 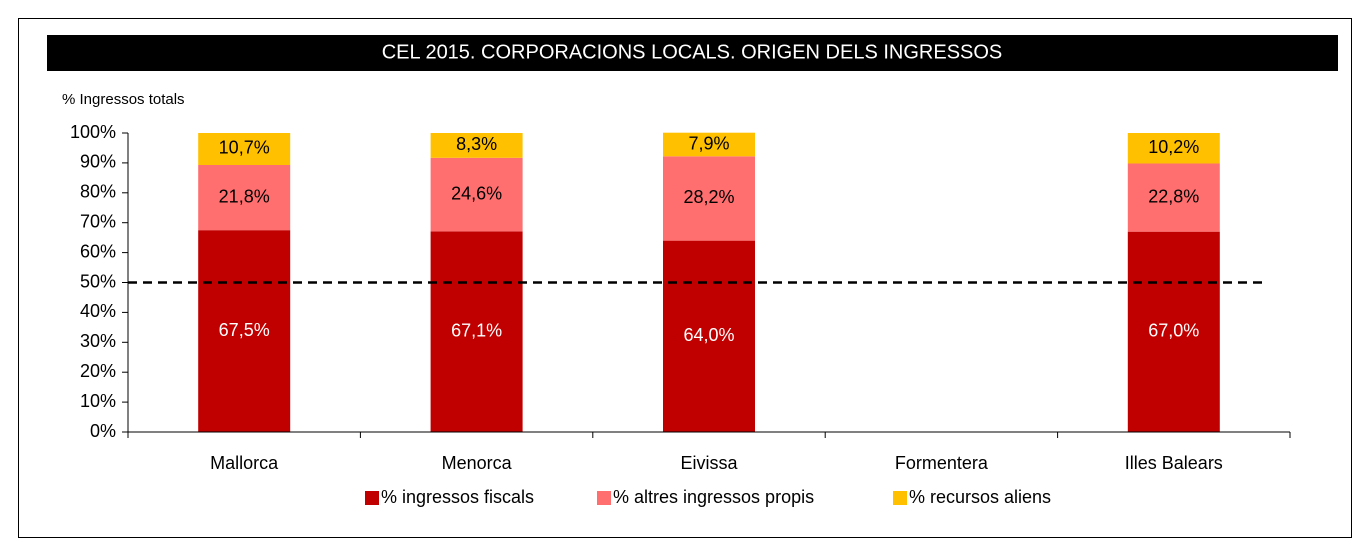 I want to click on value-label: 67,5%, so click(x=244, y=330).